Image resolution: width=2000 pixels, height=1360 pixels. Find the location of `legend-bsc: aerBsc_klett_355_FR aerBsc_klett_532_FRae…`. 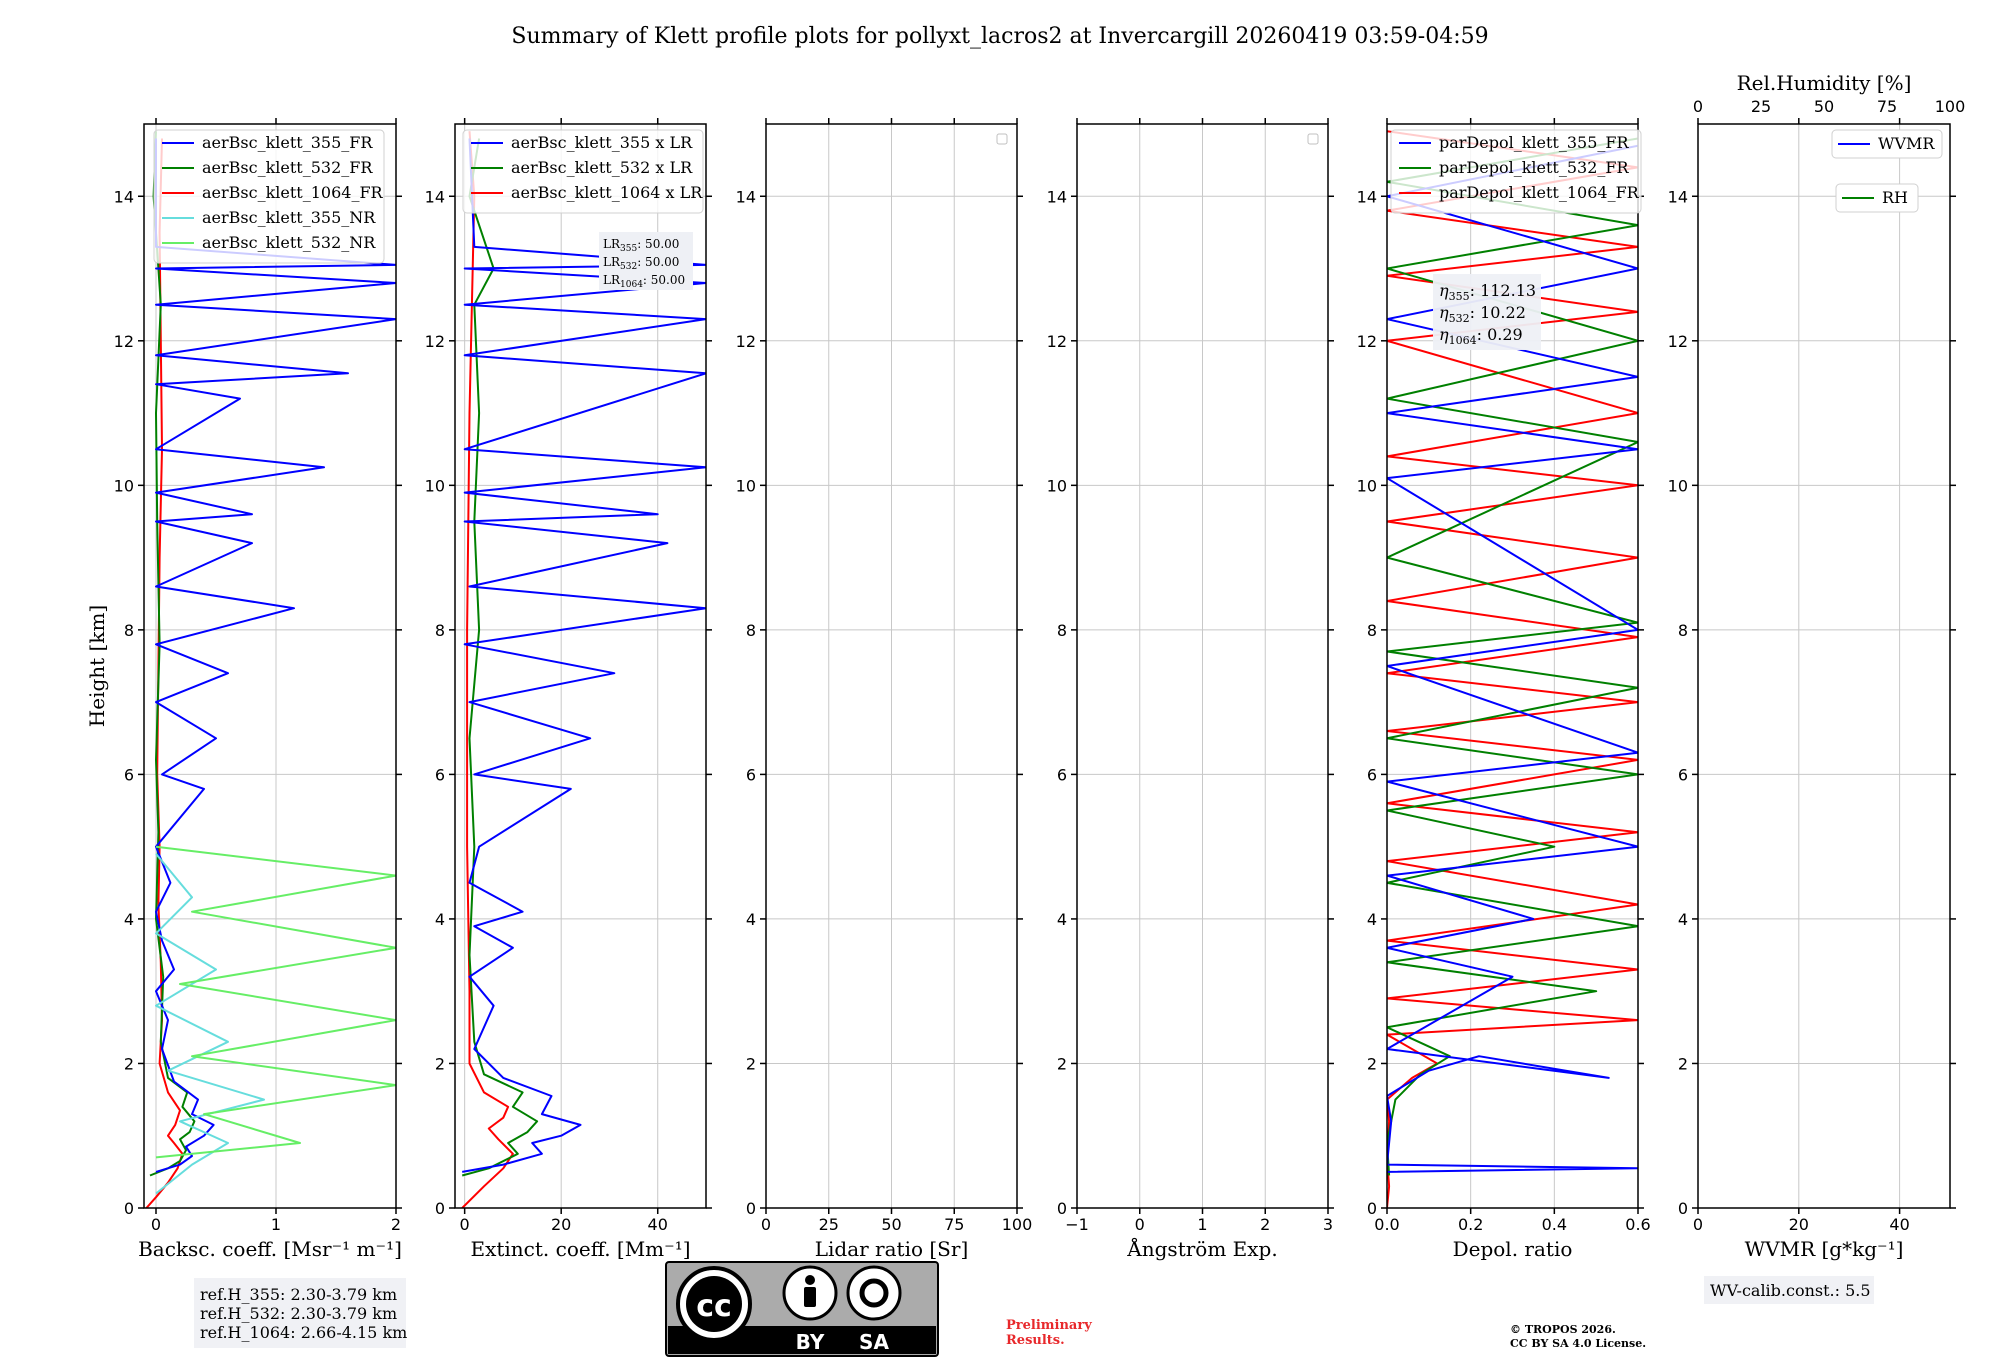

legend-bsc: aerBsc_klett_355_FR aerBsc_klett_532_FRae… is located at coordinates (269, 196).